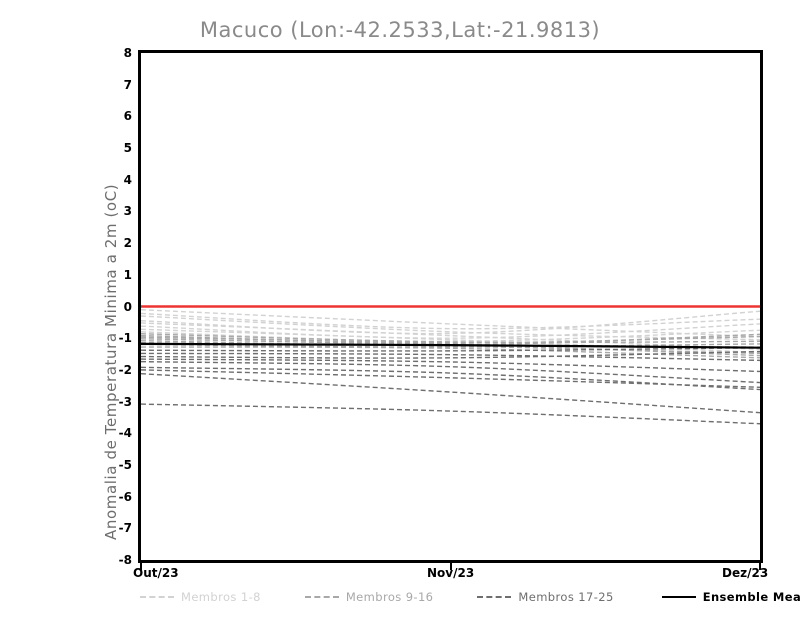 Image resolution: width=800 pixels, height=618 pixels. What do you see at coordinates (127, 243) in the screenshot?
I see `y-tick-label: 2` at bounding box center [127, 243].